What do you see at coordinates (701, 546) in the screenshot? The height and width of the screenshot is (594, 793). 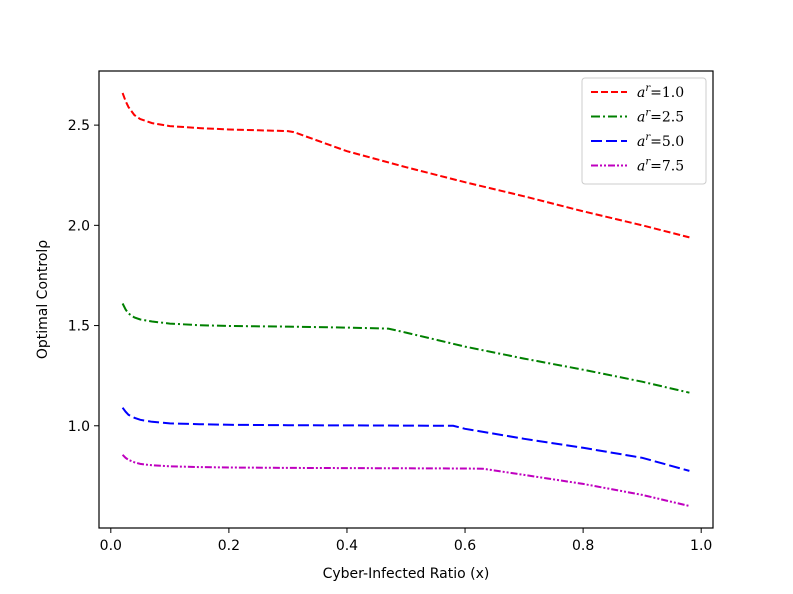 I see `x-tick-label: 1.0` at bounding box center [701, 546].